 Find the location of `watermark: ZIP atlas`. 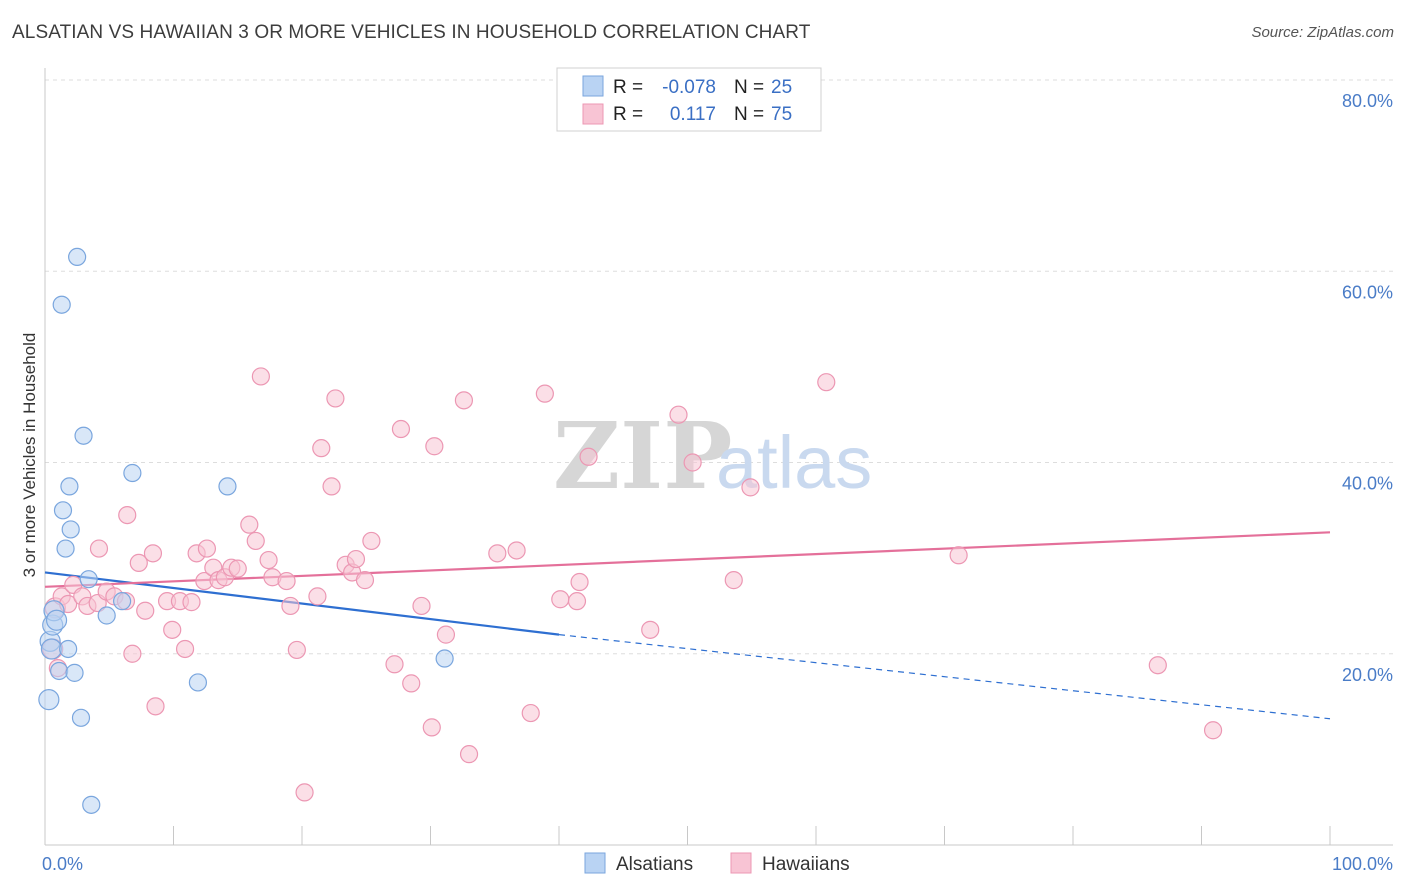

watermark: ZIP atlas is located at coordinates (712, 456).